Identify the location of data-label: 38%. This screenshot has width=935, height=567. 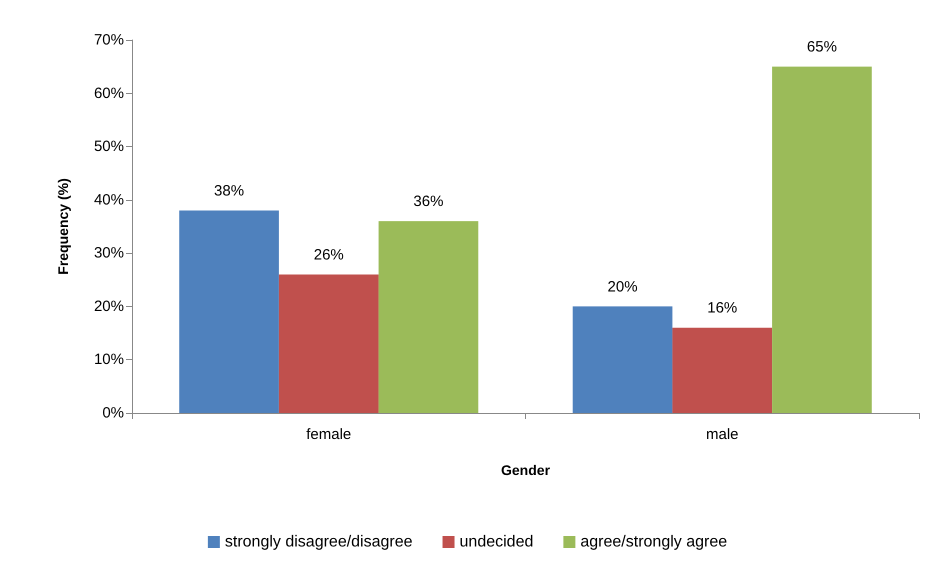
(229, 191).